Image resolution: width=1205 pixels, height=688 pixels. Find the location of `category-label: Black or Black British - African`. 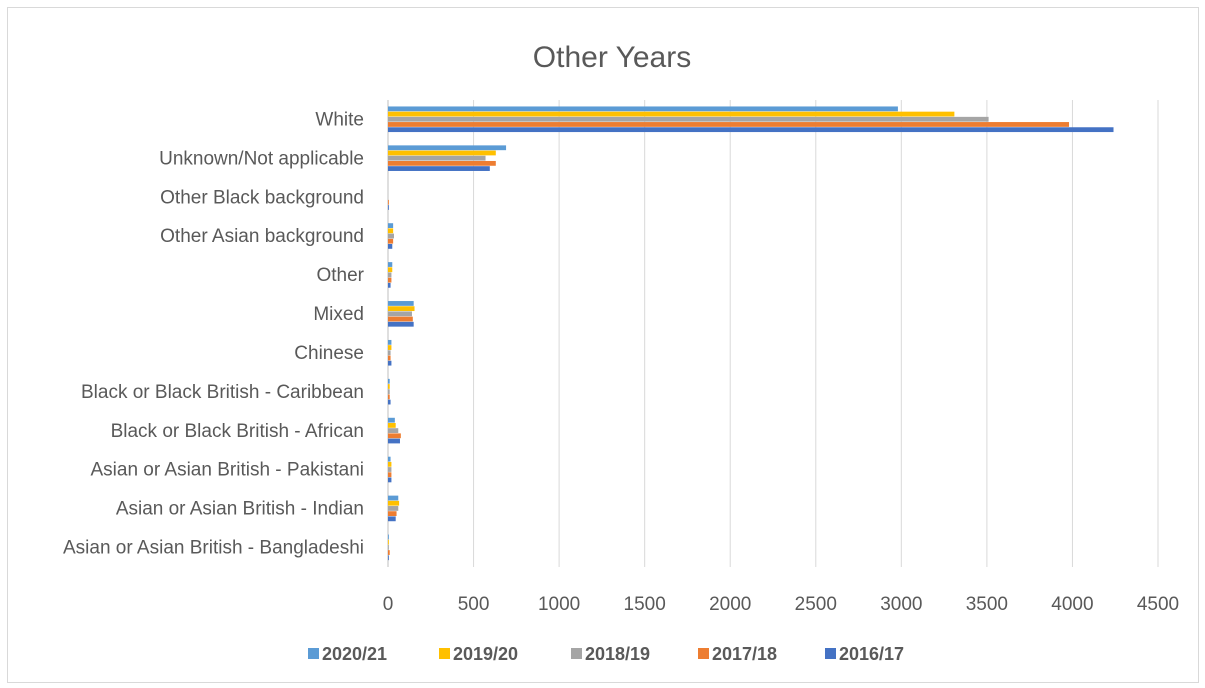

category-label: Black or Black British - African is located at coordinates (237, 431).